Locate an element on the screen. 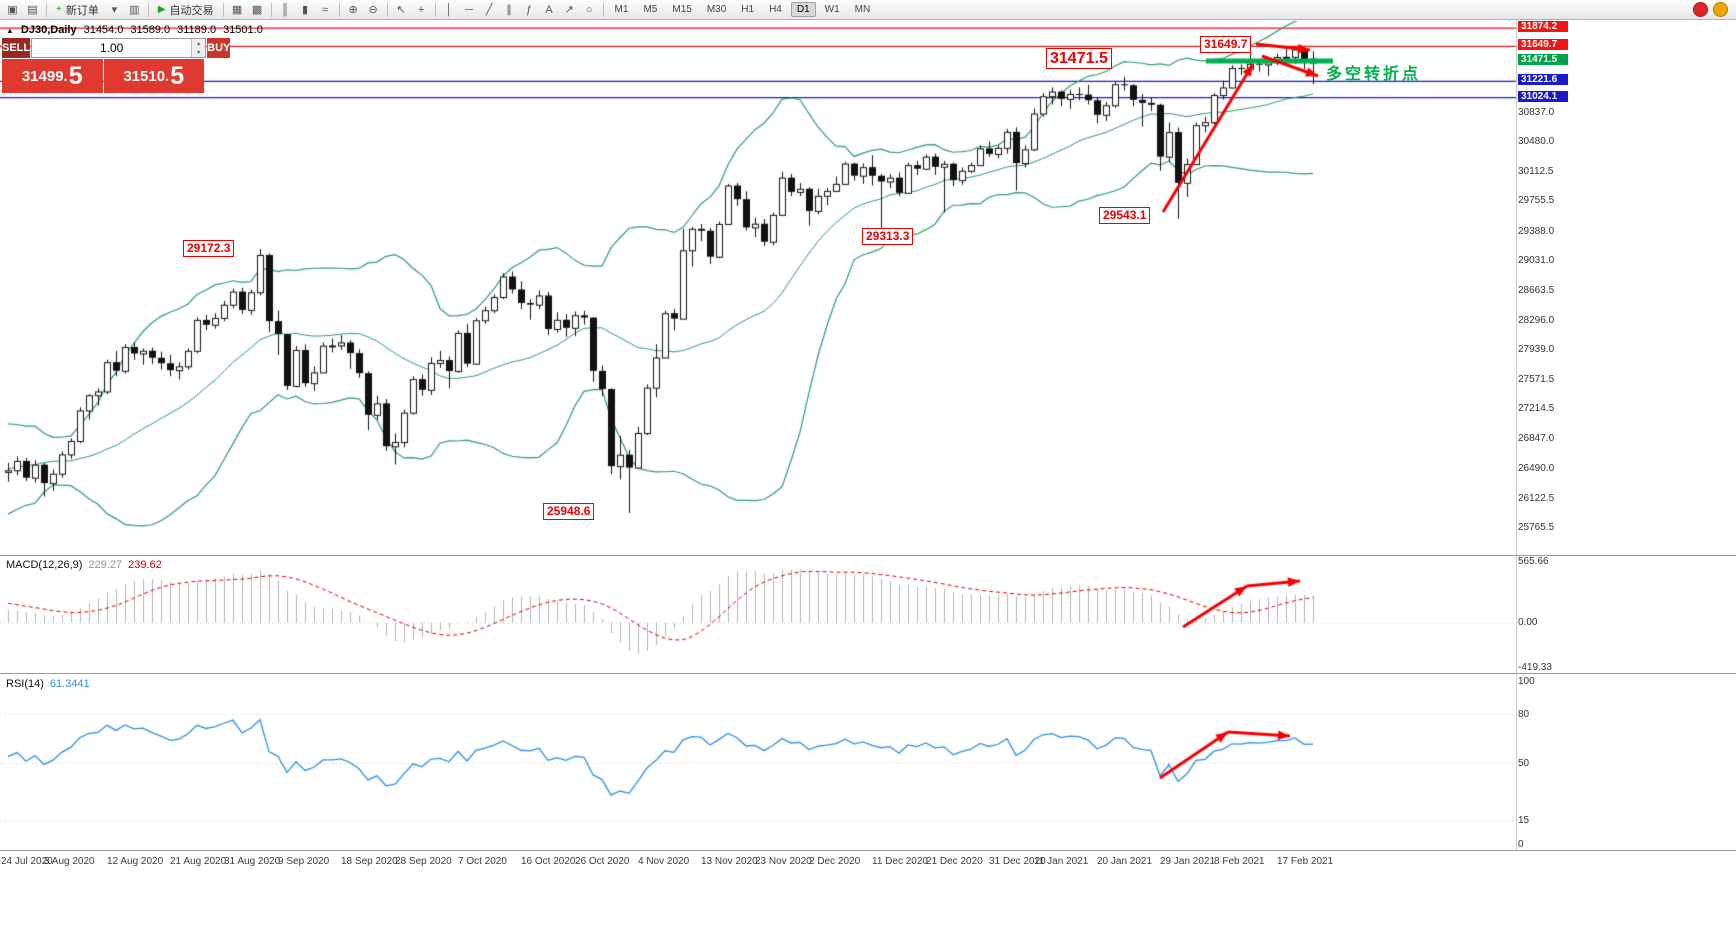 This screenshot has width=1736, height=943. timeframe-m1-button: M1 is located at coordinates (621, 9).